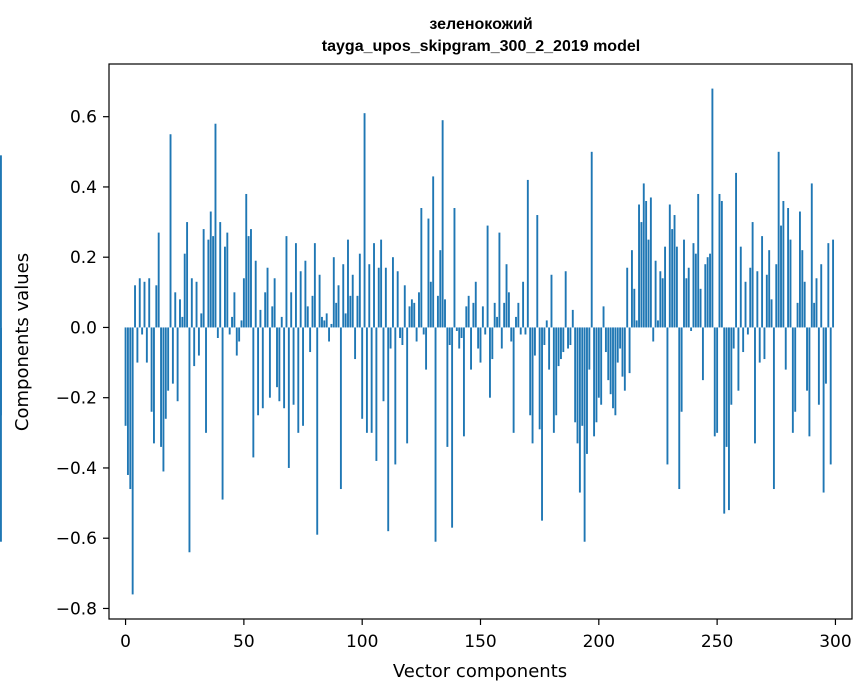 The height and width of the screenshot is (696, 867). What do you see at coordinates (83, 328) in the screenshot?
I see `y-tick-label: 0.0` at bounding box center [83, 328].